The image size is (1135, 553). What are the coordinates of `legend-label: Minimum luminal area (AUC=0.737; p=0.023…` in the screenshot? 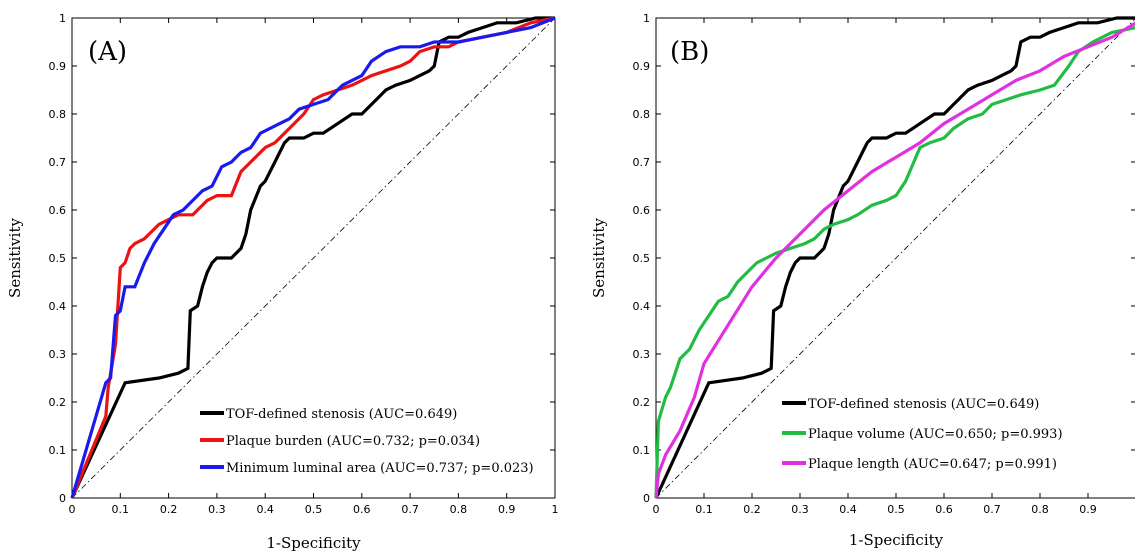 It's located at (380, 468).